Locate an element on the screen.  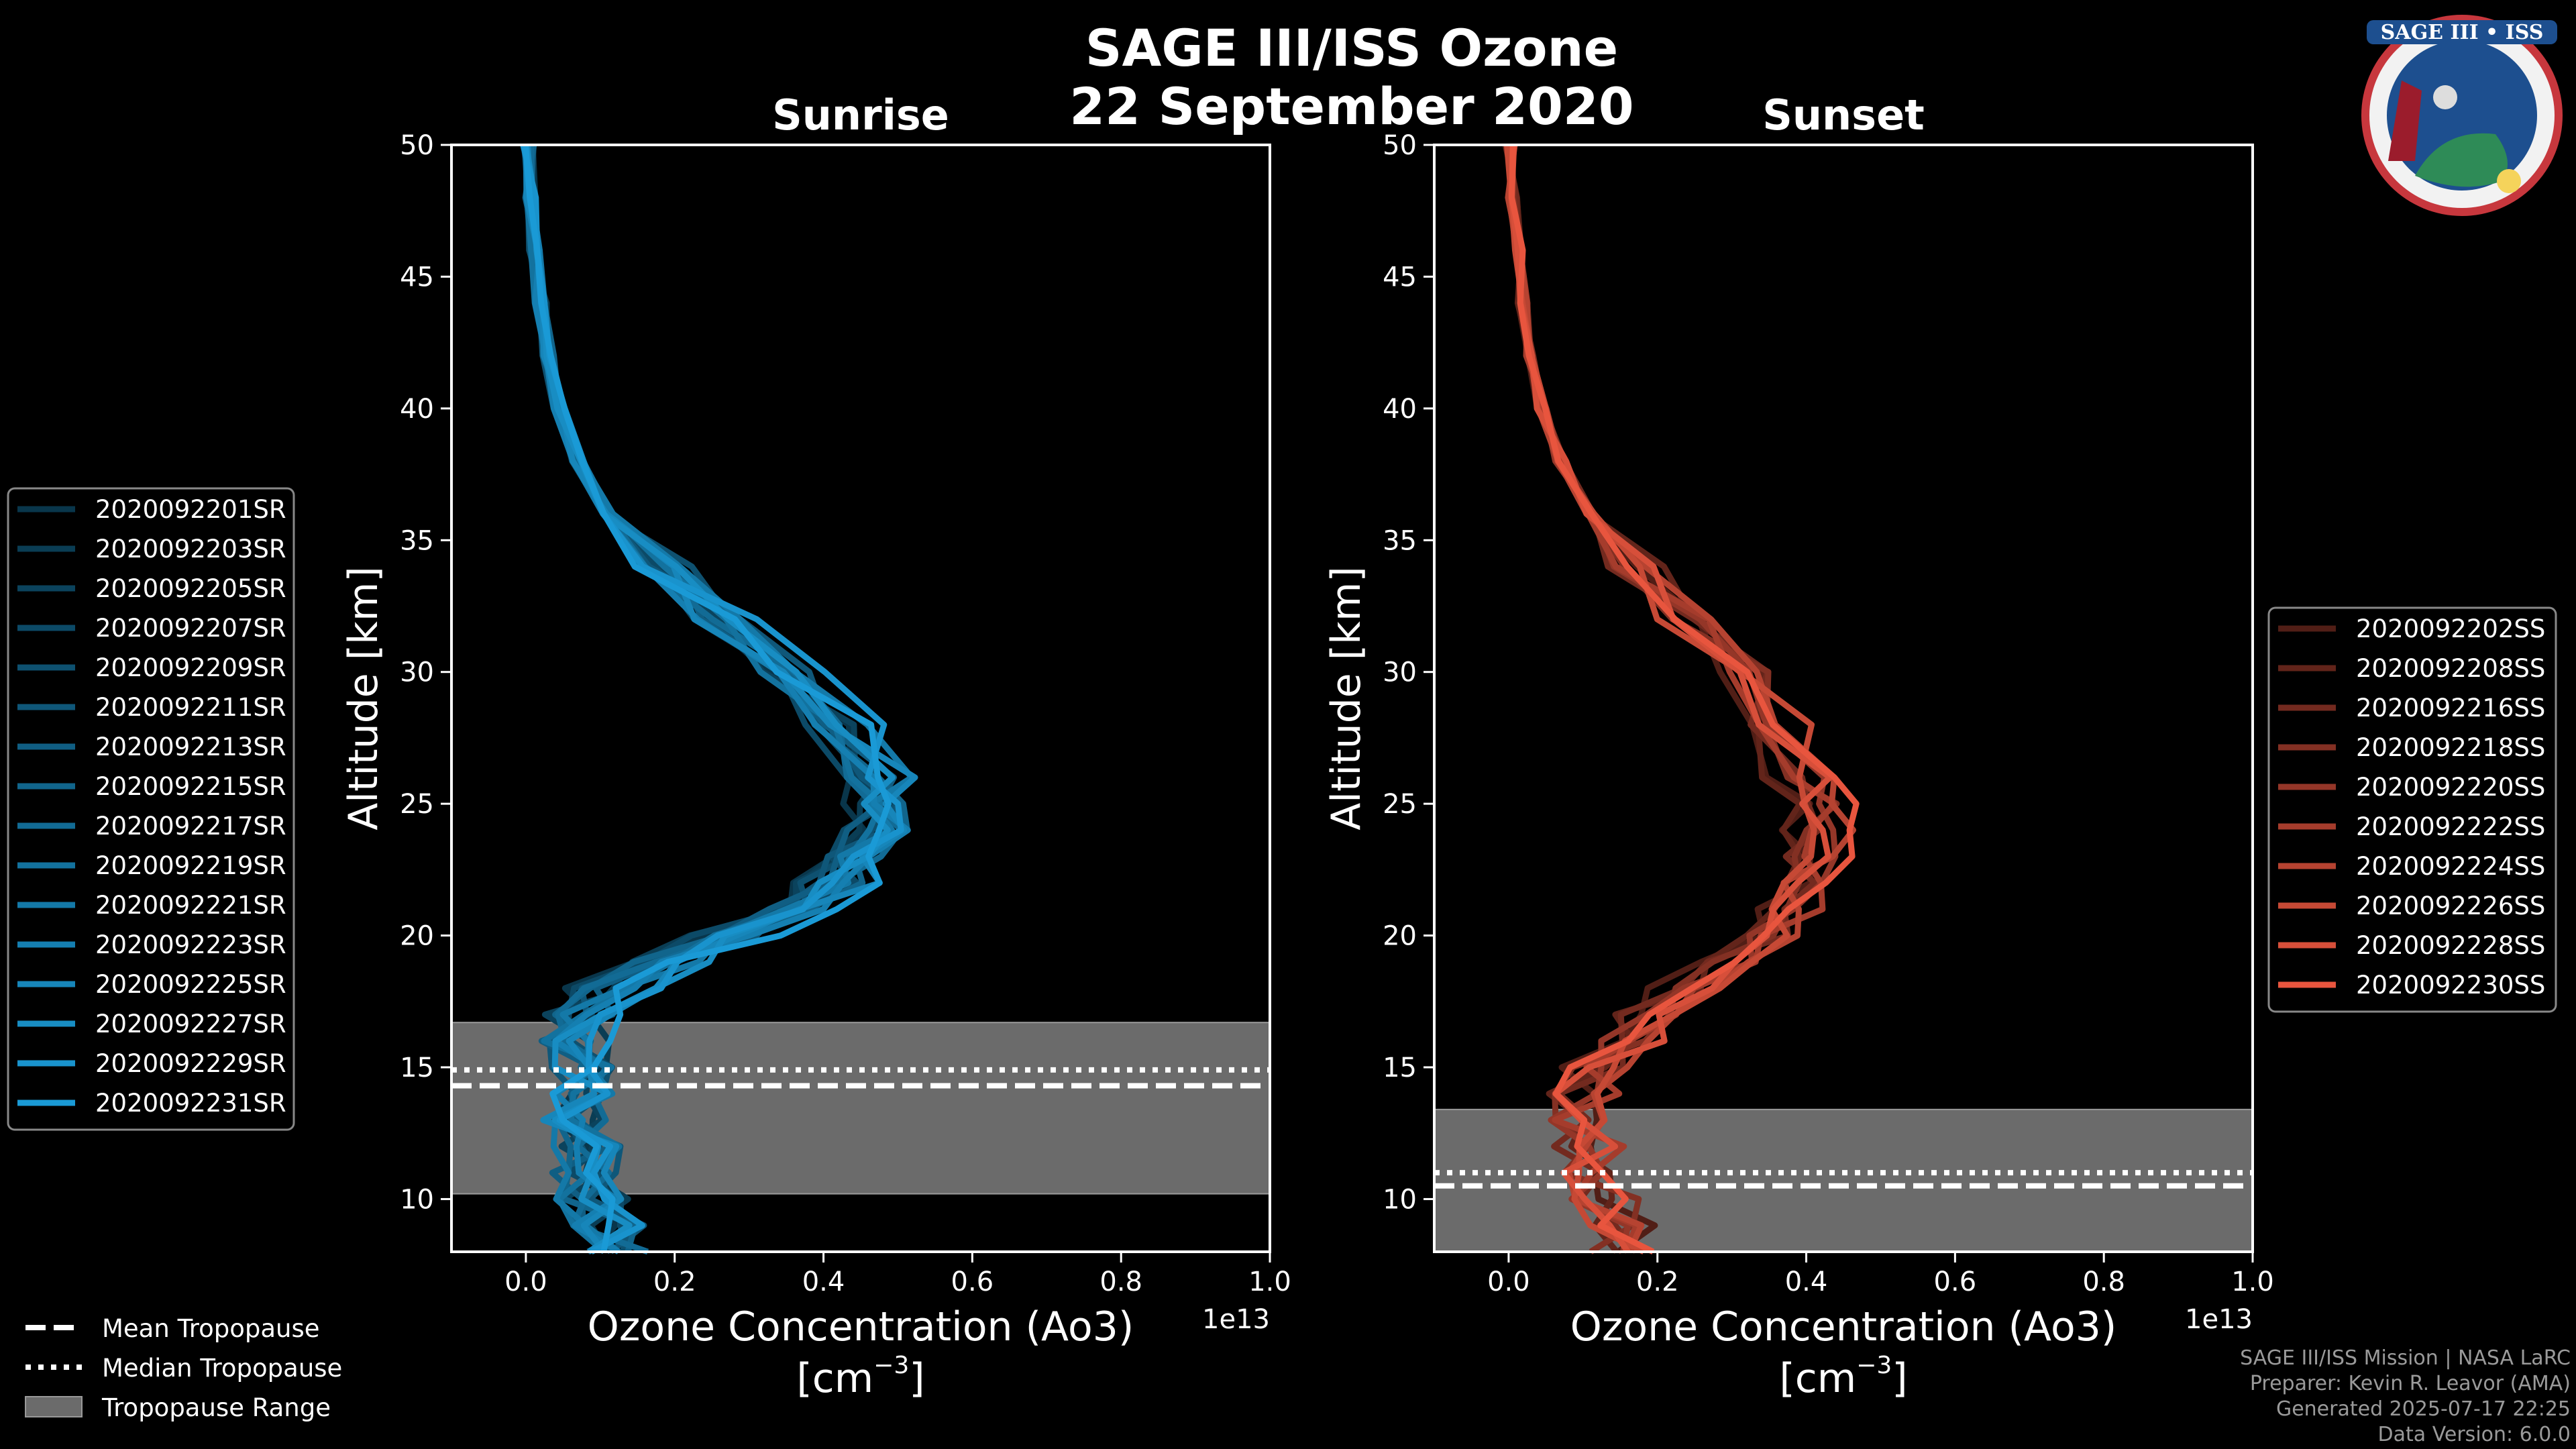
legend-range-swatch is located at coordinates (54, 1406).